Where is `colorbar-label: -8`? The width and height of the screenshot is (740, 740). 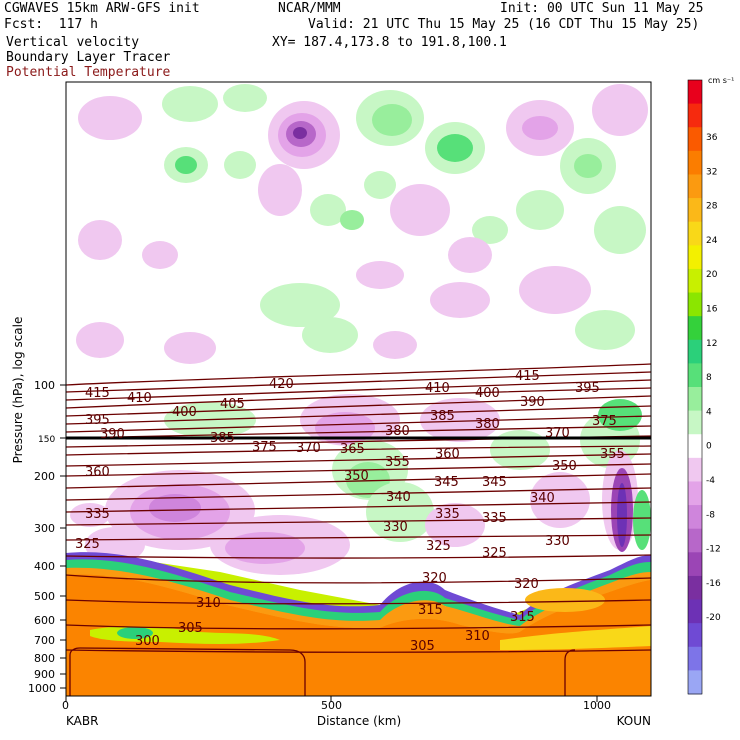
colorbar-label: -8 is located at coordinates (710, 515).